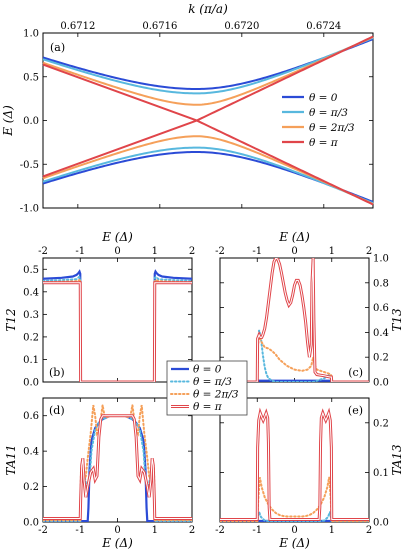  Describe the element at coordinates (381, 283) in the screenshot. I see `y-tick-label: 0.8` at that location.